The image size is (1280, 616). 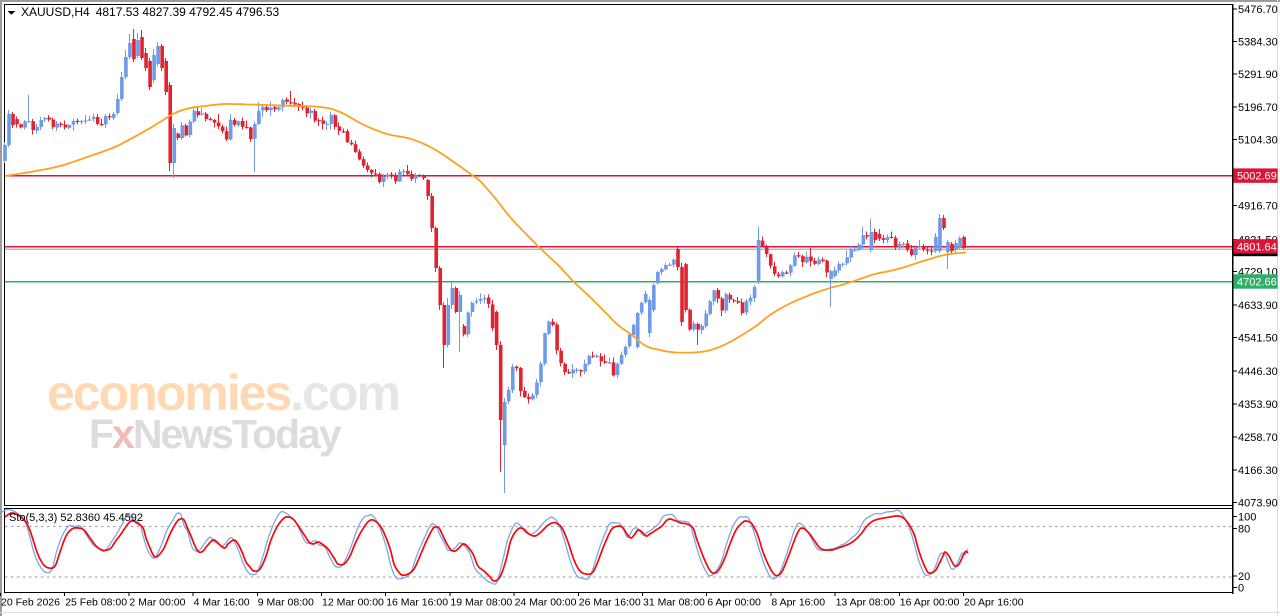 I want to click on svg-text: 4073.90, so click(x=1258, y=504).